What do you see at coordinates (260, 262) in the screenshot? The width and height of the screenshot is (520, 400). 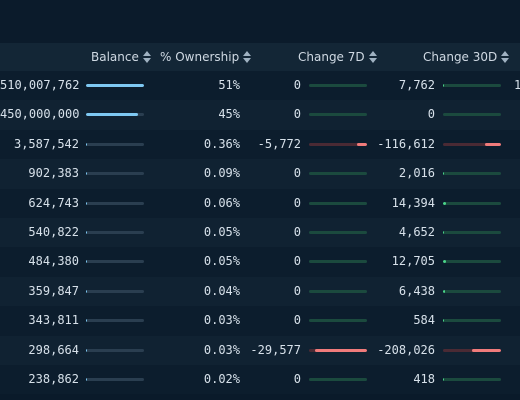 I see `table-row: 484,380 0.05% 0 12,705` at bounding box center [260, 262].